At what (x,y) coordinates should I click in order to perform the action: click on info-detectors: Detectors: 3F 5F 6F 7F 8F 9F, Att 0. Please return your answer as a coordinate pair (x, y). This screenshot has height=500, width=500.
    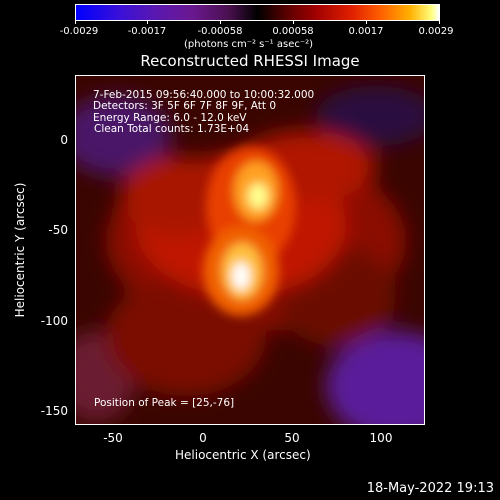
    Looking at the image, I should click on (185, 106).